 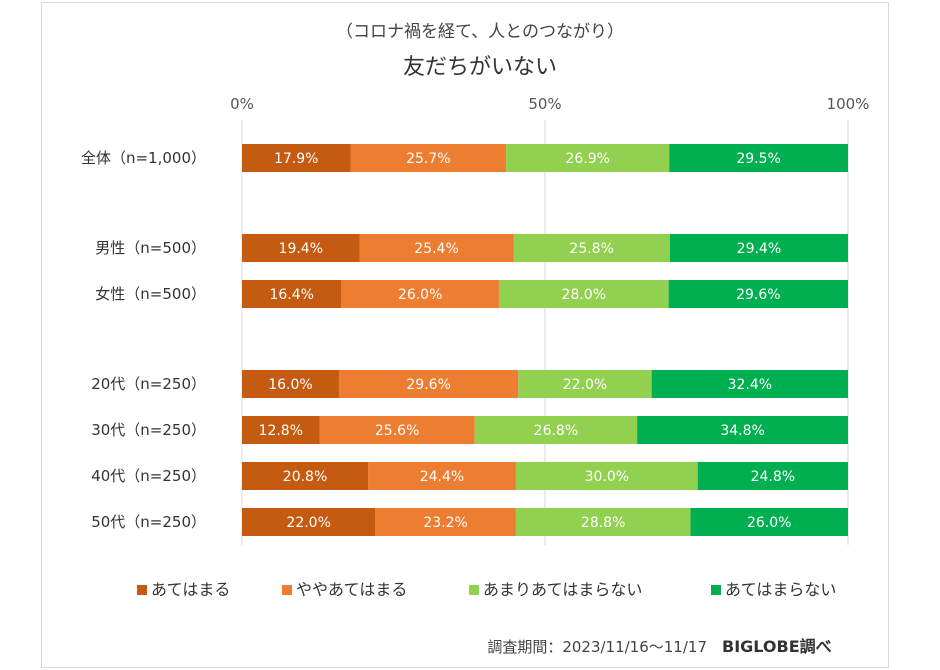 I want to click on data-label: 26.9%, so click(x=587, y=159).